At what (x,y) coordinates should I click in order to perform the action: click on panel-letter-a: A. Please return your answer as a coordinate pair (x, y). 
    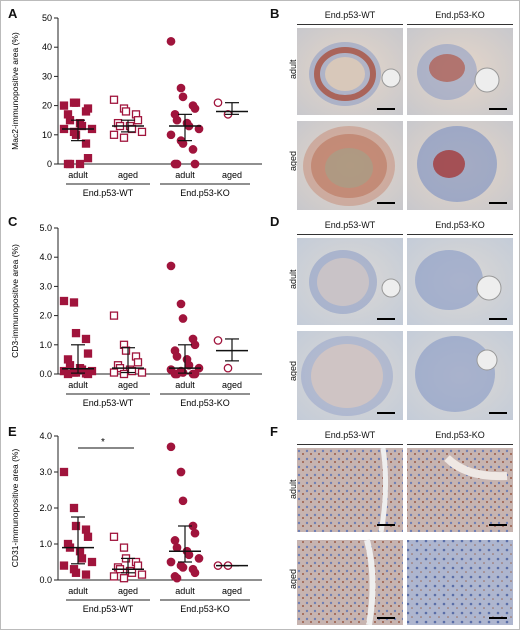
    Looking at the image, I should click on (13, 13).